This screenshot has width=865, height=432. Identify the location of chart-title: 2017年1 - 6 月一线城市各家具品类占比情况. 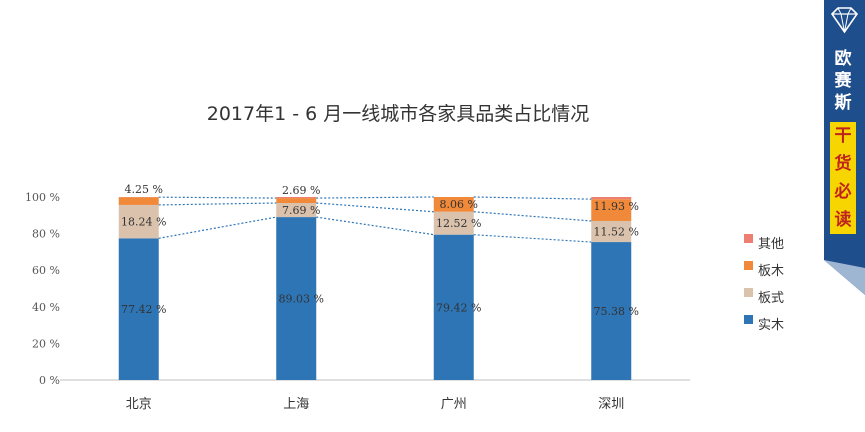
(398, 114).